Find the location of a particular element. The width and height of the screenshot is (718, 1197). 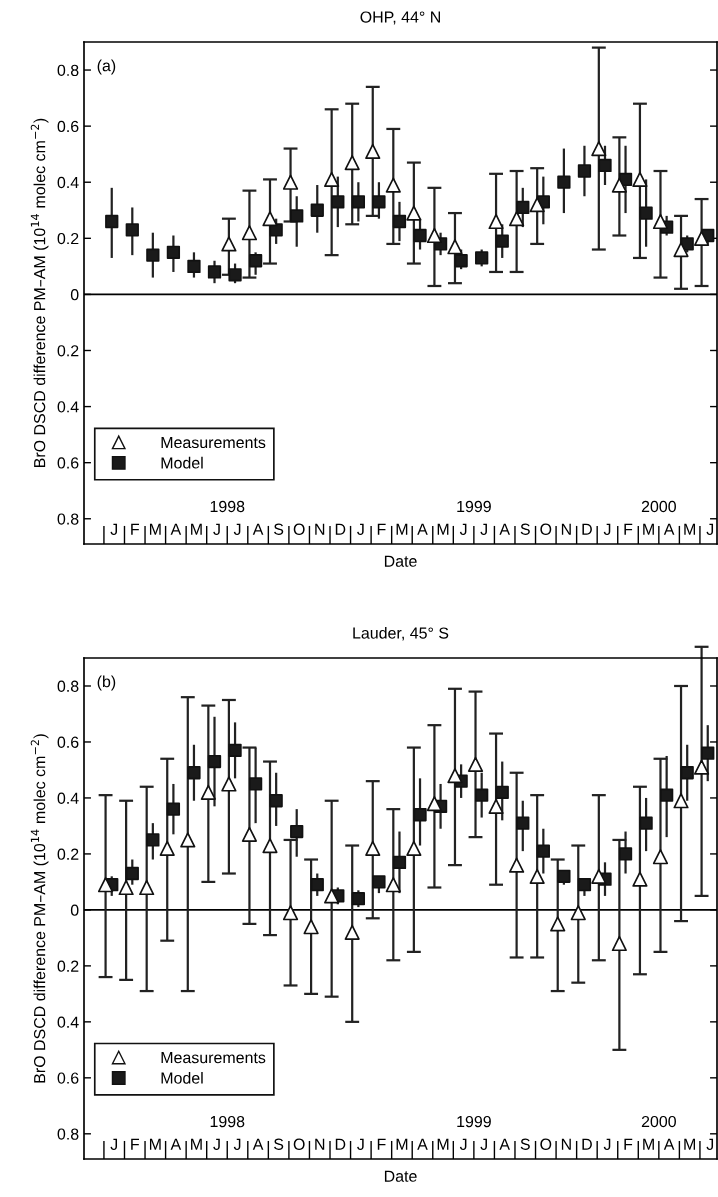

chart-title: Lauder, 45° S is located at coordinates (401, 633).